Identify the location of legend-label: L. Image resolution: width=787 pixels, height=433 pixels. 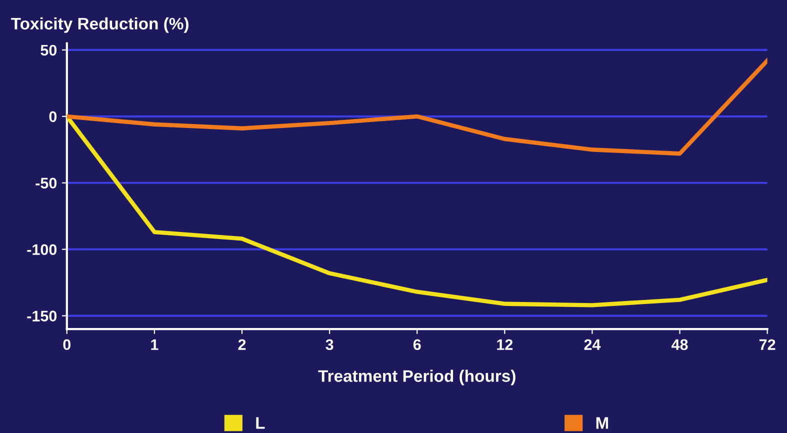
(260, 423).